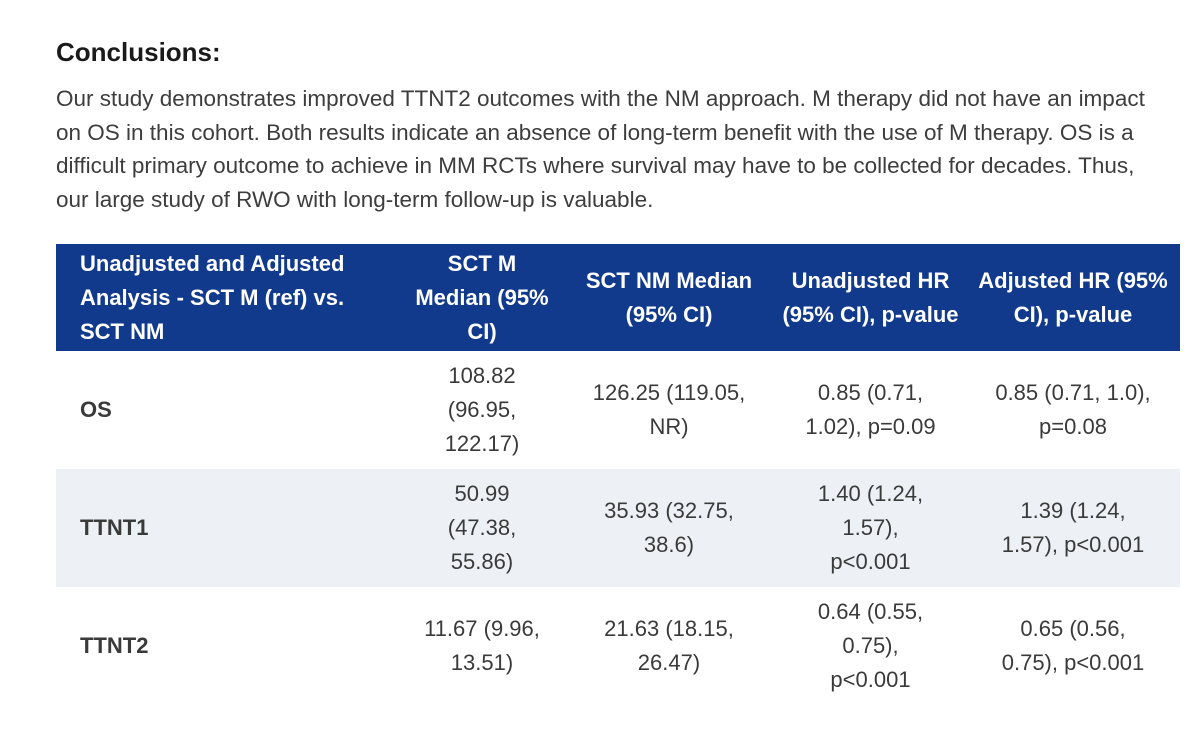  Describe the element at coordinates (870, 409) in the screenshot. I see `cell-unadjusted-hr: 0.85 (0.71, 1.02), p=0.09` at that location.